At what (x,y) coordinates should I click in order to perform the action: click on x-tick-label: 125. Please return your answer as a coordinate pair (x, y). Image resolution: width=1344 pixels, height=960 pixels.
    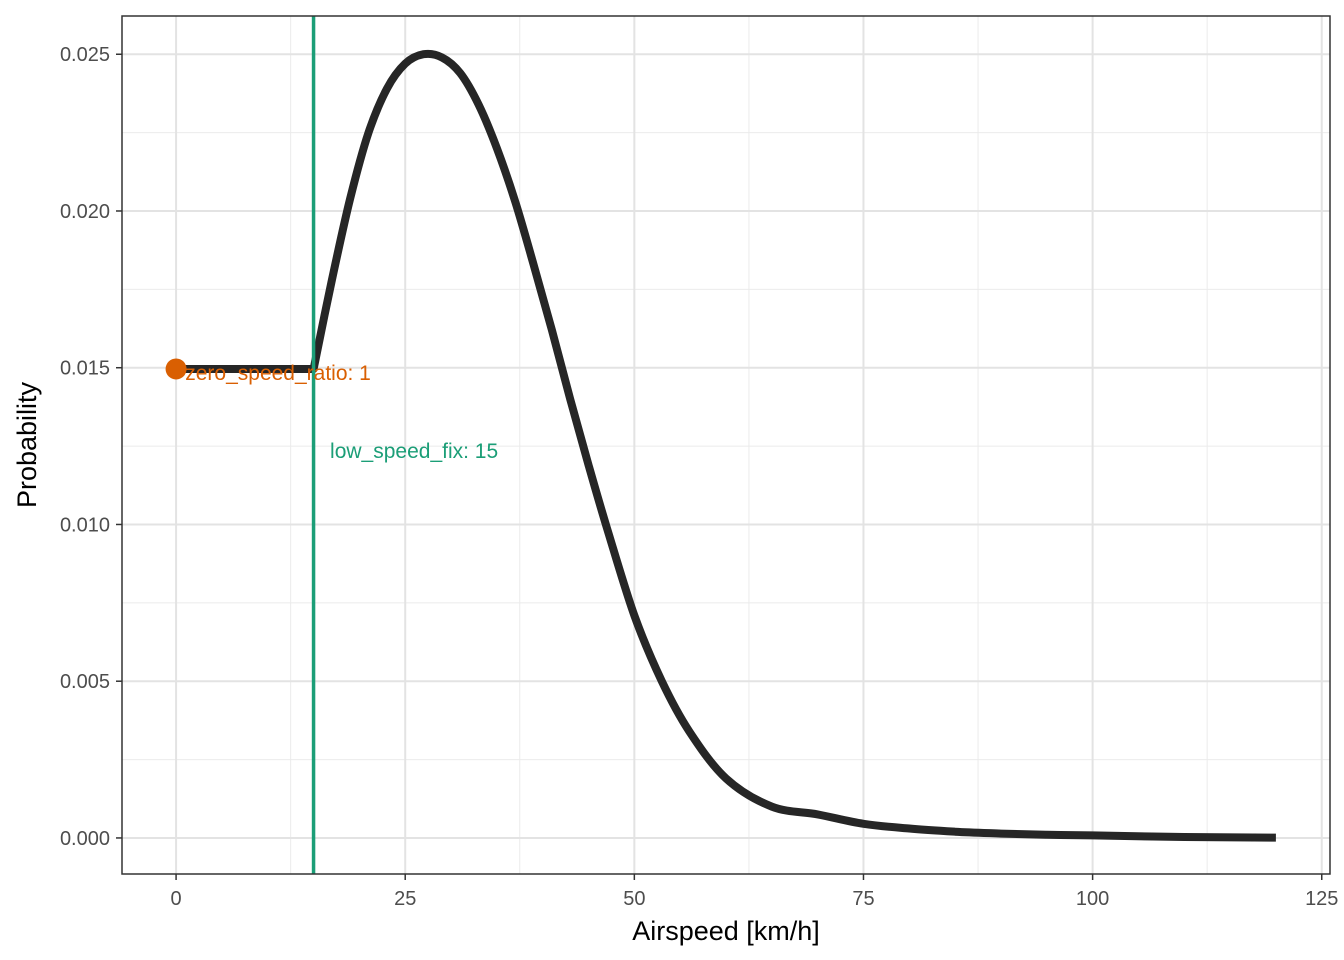
    Looking at the image, I should click on (1321, 899).